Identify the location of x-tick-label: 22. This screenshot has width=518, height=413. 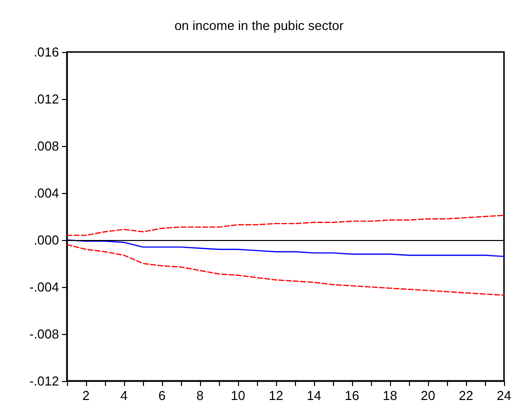
(466, 395).